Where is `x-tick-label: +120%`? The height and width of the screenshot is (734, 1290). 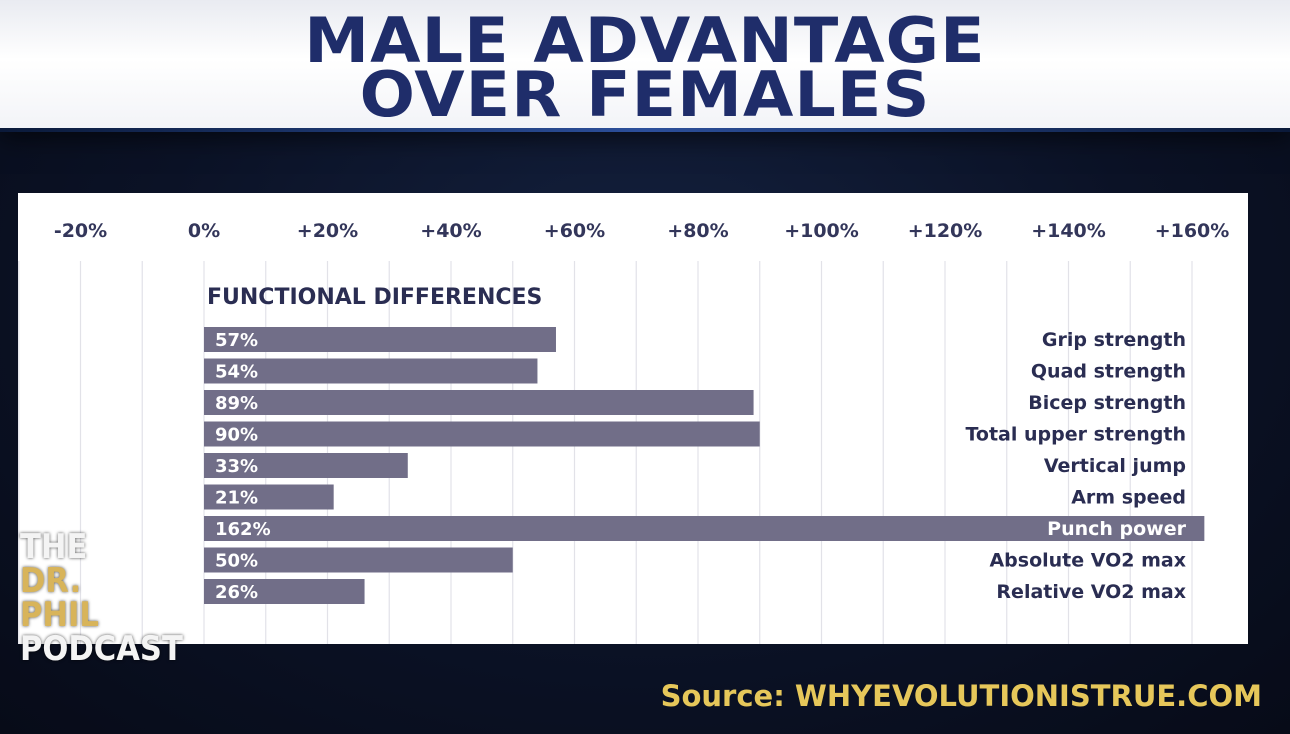 x-tick-label: +120% is located at coordinates (945, 231).